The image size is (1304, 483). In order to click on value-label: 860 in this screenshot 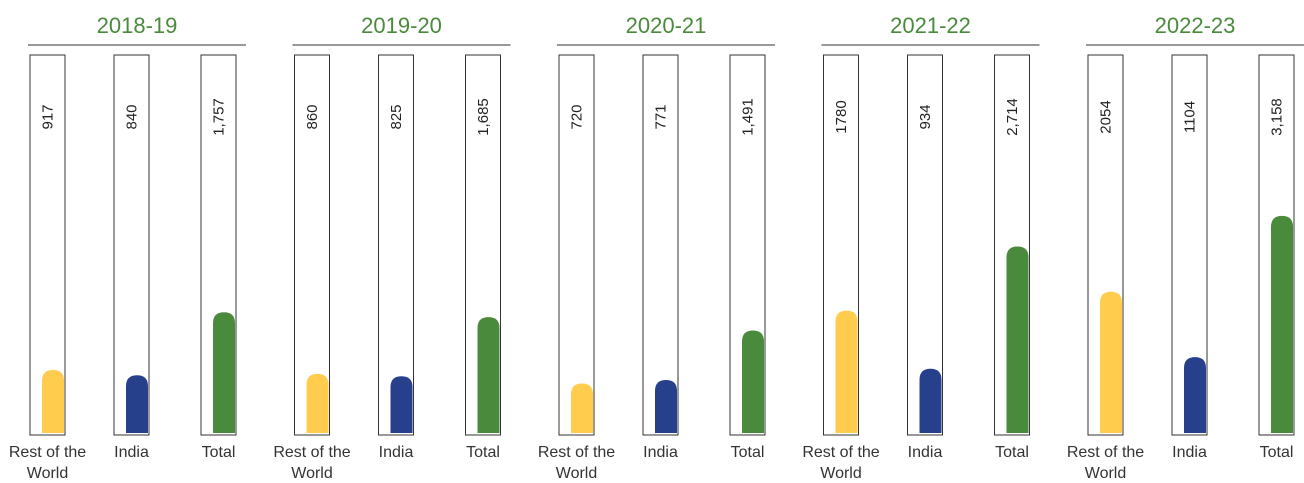, I will do `click(312, 116)`.